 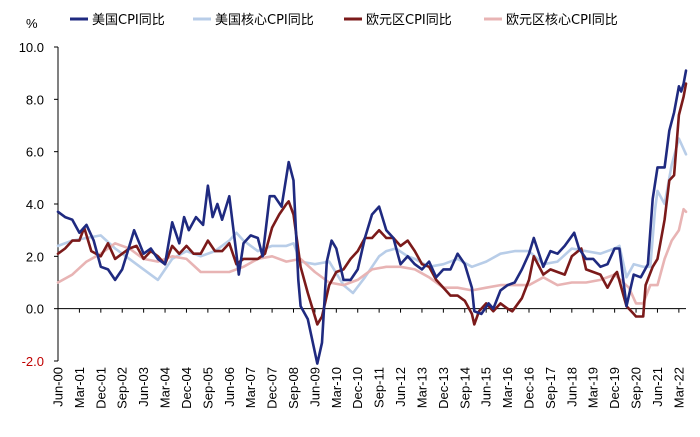 I want to click on x-tick-label: Sep-11, so click(x=379, y=387).